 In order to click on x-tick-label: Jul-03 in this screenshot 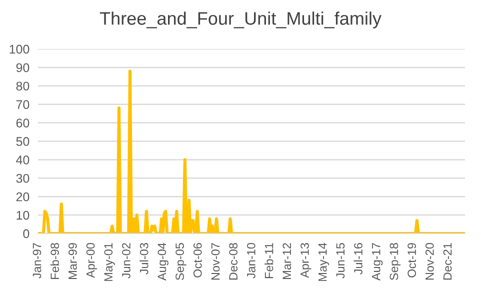, I will do `click(144, 258)`.